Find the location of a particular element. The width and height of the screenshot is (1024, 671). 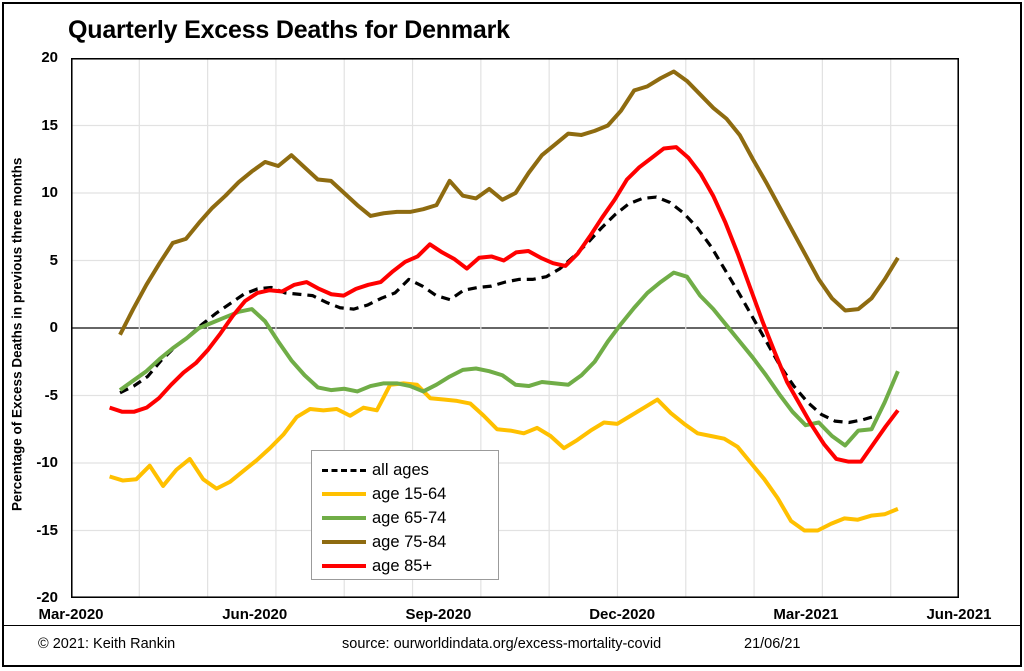

legend-item: age 85+ is located at coordinates (405, 566).